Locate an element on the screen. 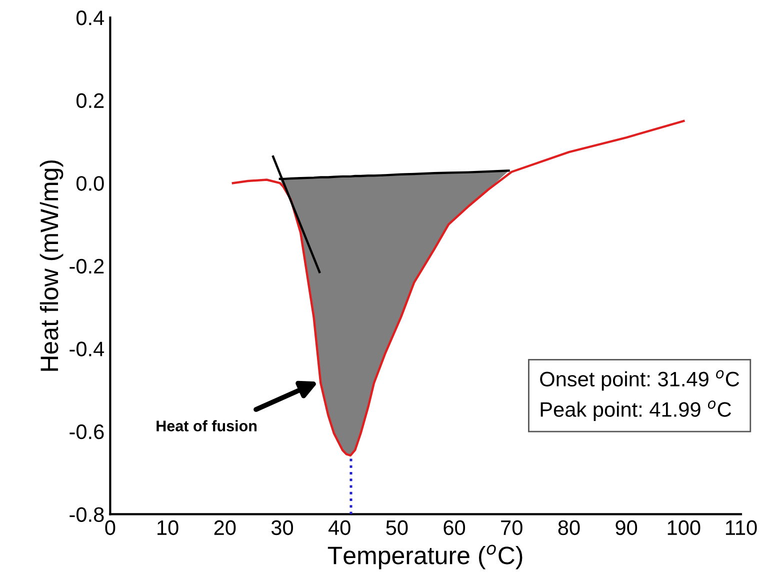 Image resolution: width=760 pixels, height=583 pixels. annotation: Onset point: 31.49 $^{o}$C is located at coordinates (640, 380).